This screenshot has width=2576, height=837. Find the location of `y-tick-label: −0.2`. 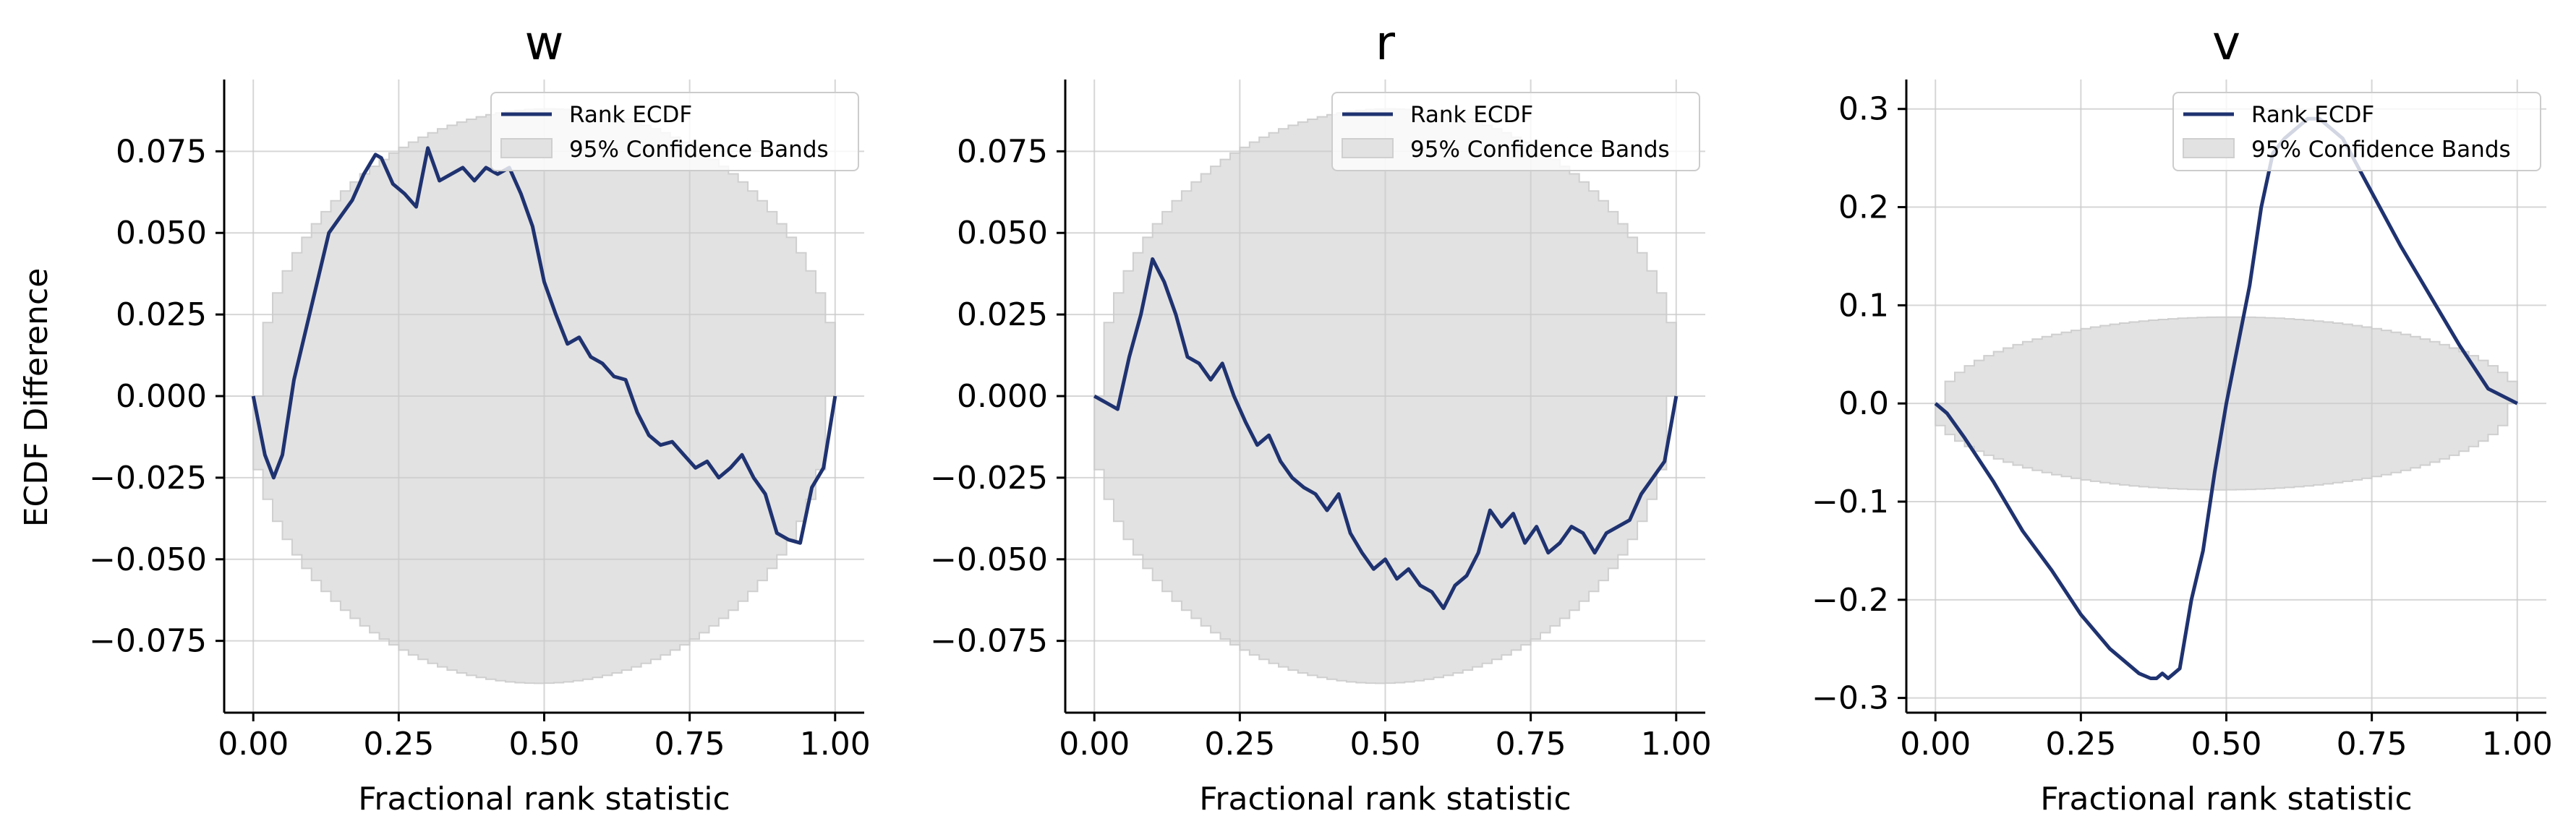

y-tick-label: −0.2 is located at coordinates (1850, 600).